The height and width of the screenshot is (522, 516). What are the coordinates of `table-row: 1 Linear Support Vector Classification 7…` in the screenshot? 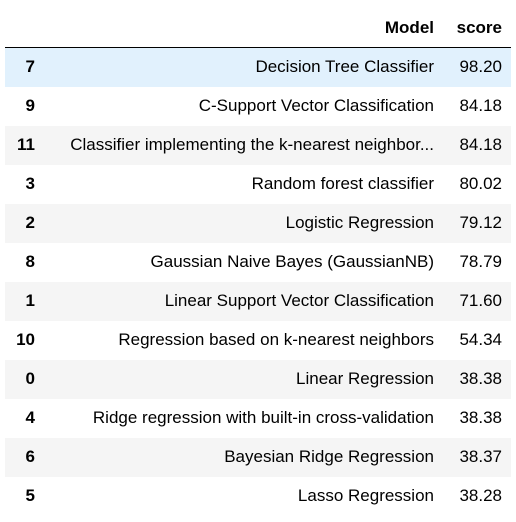 It's located at (258, 301).